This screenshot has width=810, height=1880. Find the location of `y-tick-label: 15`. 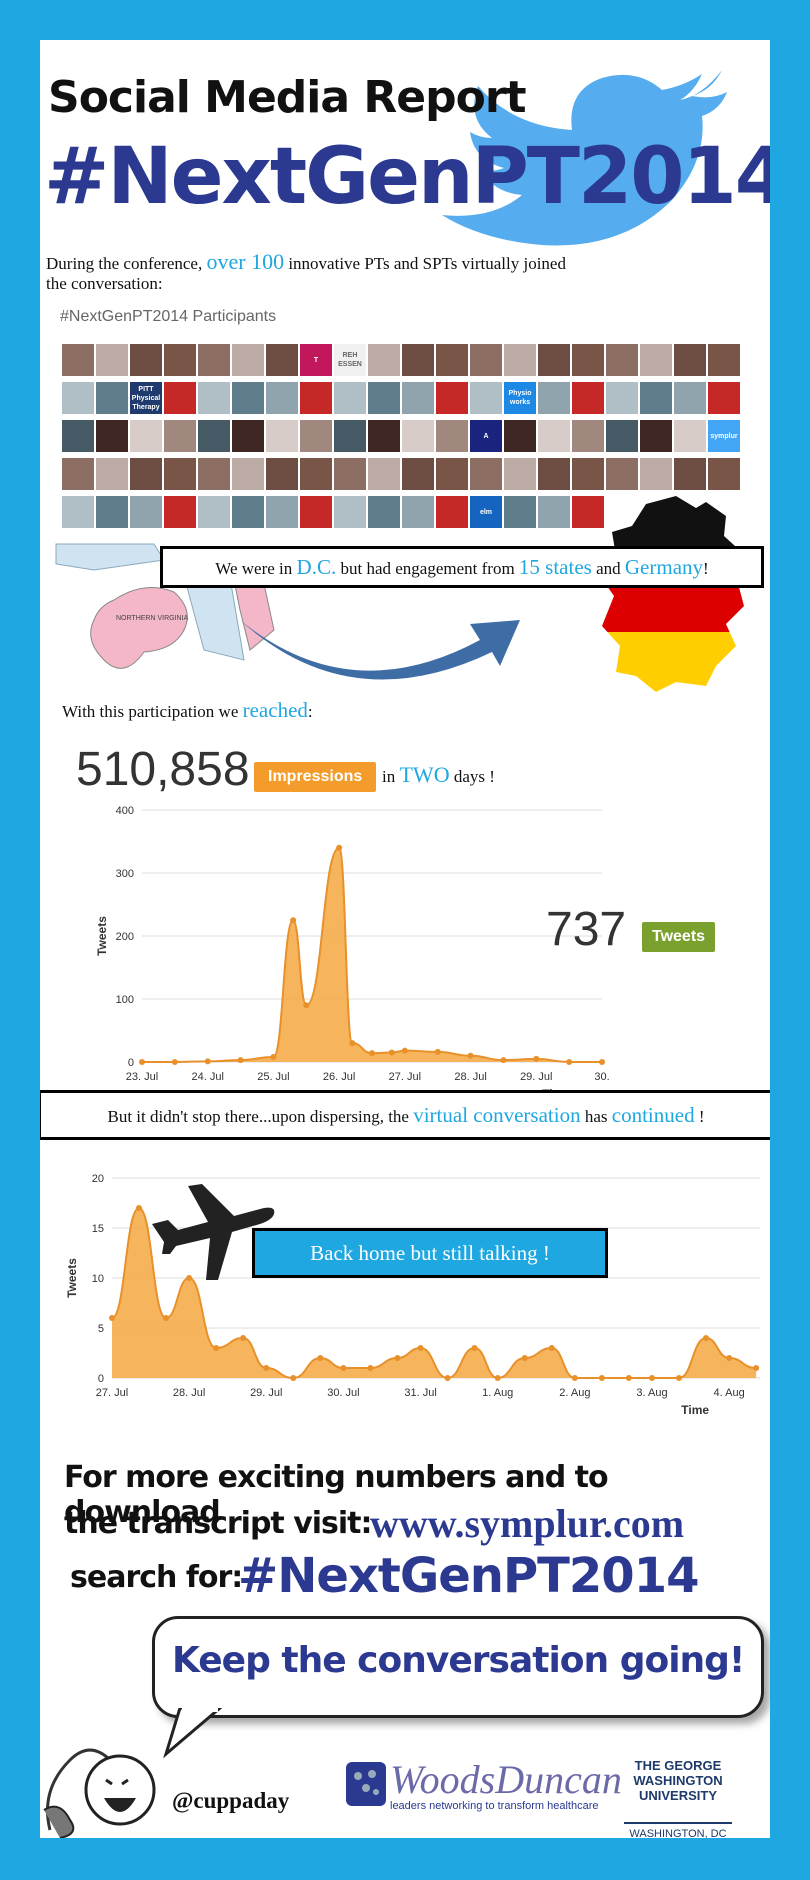

y-tick-label: 15 is located at coordinates (98, 1229).